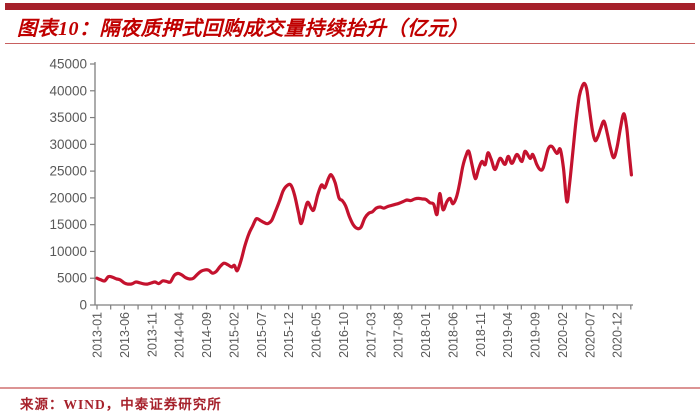 Image resolution: width=700 pixels, height=419 pixels. Describe the element at coordinates (68, 90) in the screenshot. I see `svg-text: 40000` at that location.